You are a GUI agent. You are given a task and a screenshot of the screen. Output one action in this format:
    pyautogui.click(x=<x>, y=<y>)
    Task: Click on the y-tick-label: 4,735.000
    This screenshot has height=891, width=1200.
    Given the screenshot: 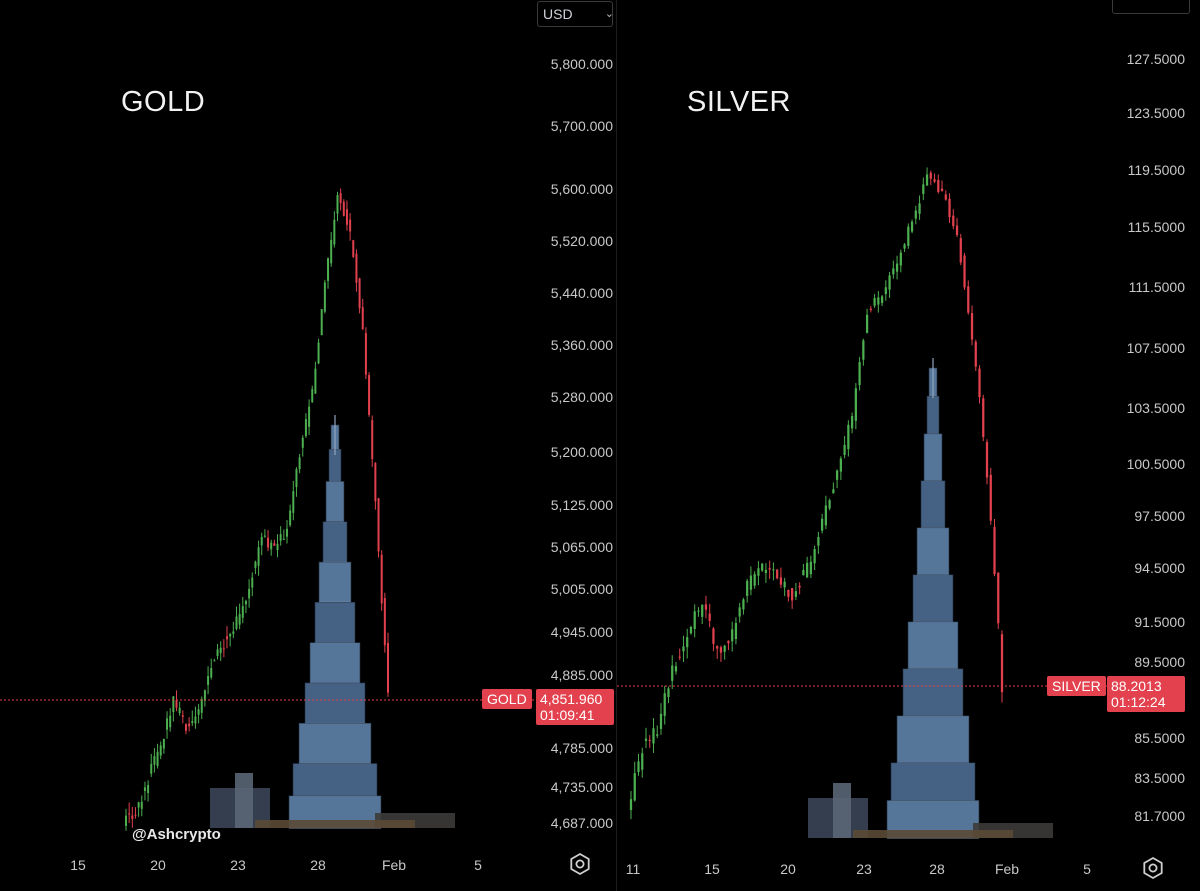 What is the action you would take?
    pyautogui.click(x=582, y=787)
    